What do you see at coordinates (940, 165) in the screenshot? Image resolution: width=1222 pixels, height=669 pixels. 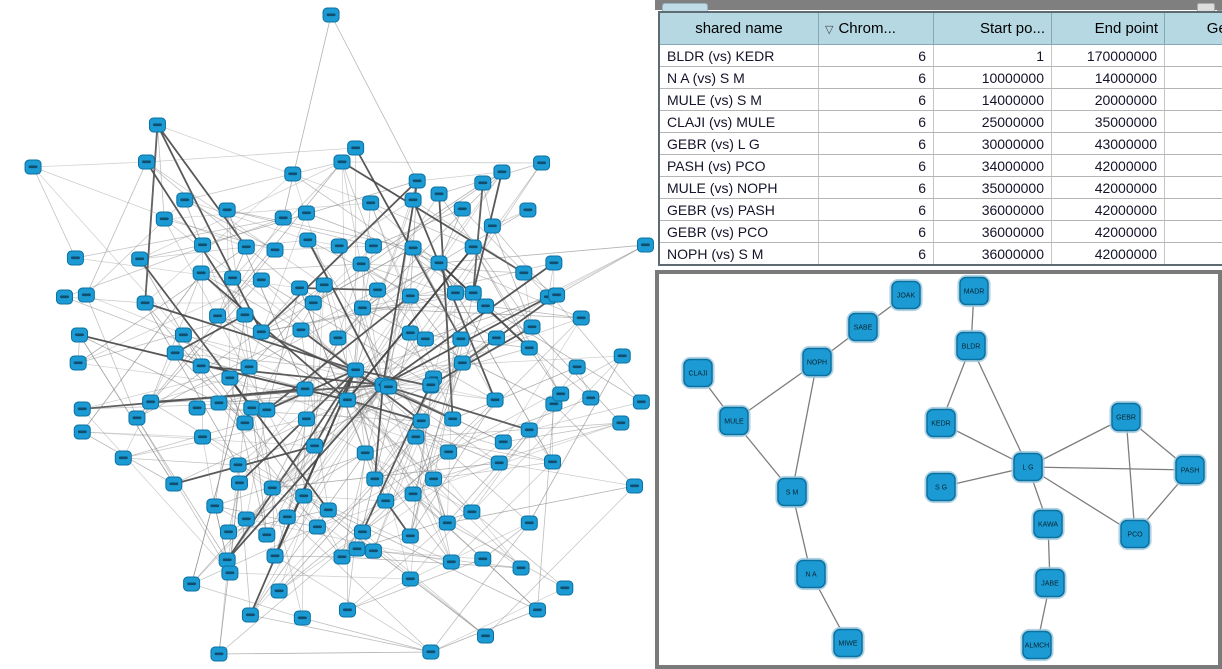 I see `table-row: PASH (vs) PCO6340000004200000011.4` at bounding box center [940, 165].